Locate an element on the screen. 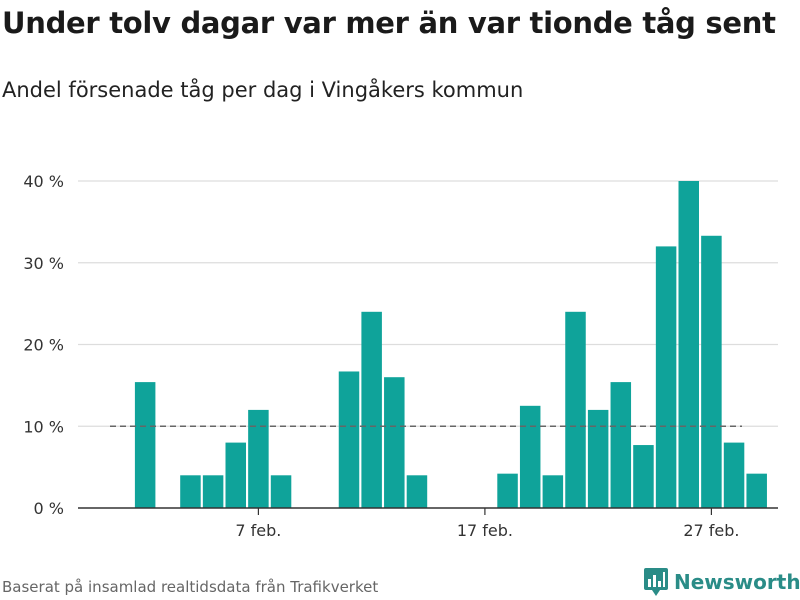 The image size is (800, 600). y-tick-label: 30 % is located at coordinates (43, 263).